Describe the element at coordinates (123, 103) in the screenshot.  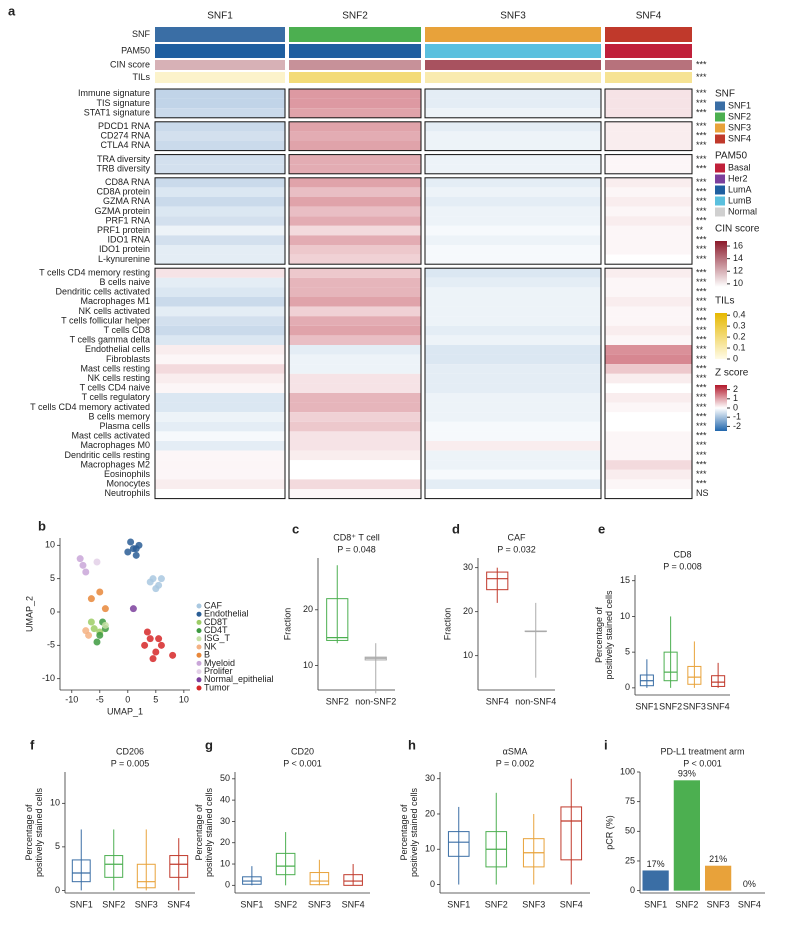
I see `row-label: TIS signature` at that location.